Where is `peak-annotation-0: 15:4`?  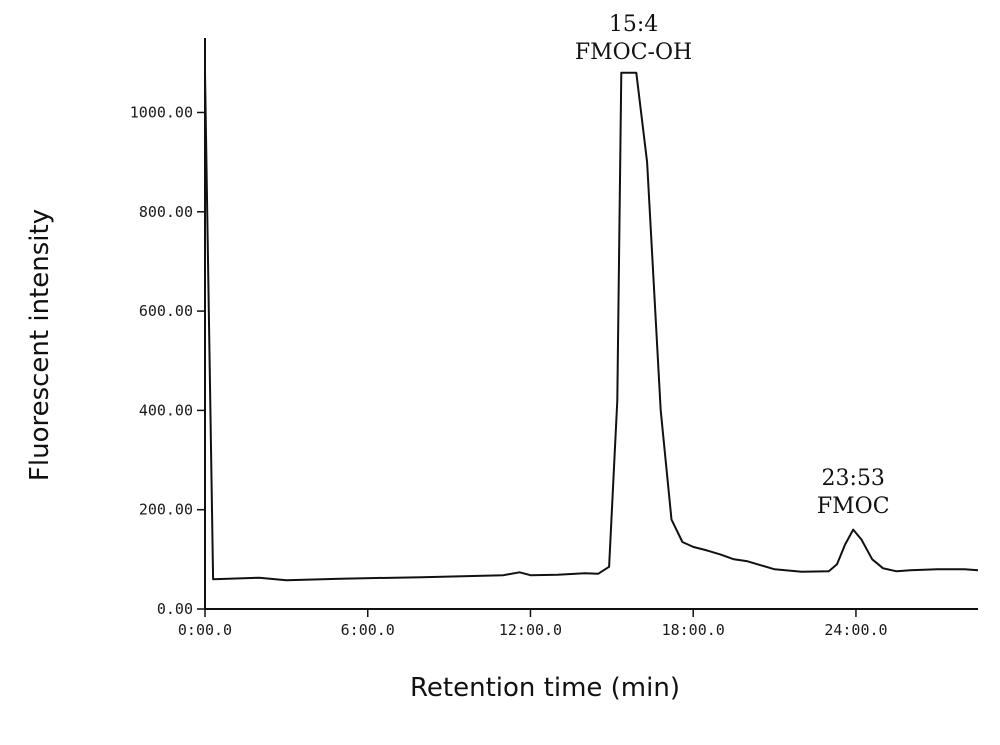 peak-annotation-0: 15:4 is located at coordinates (633, 24).